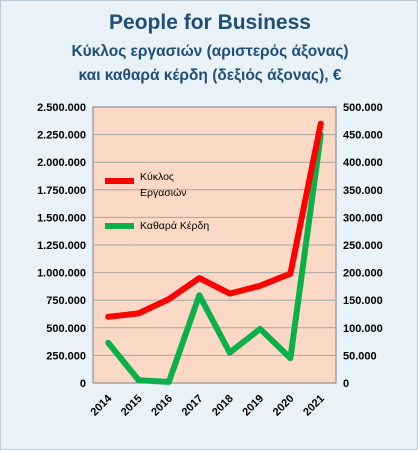 Image resolution: width=418 pixels, height=450 pixels. I want to click on x-axis-tick-label: 2017, so click(193, 406).